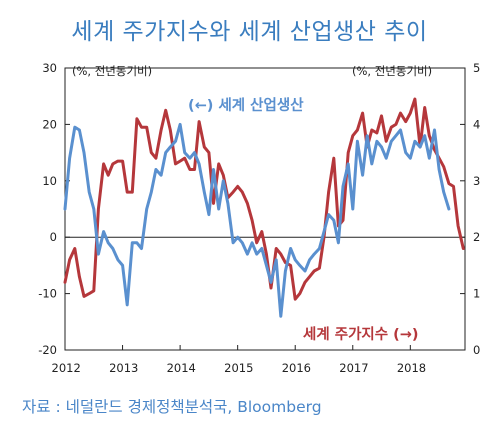 The width and height of the screenshot is (499, 430). I want to click on left-tick-label: 30, so click(49, 68).